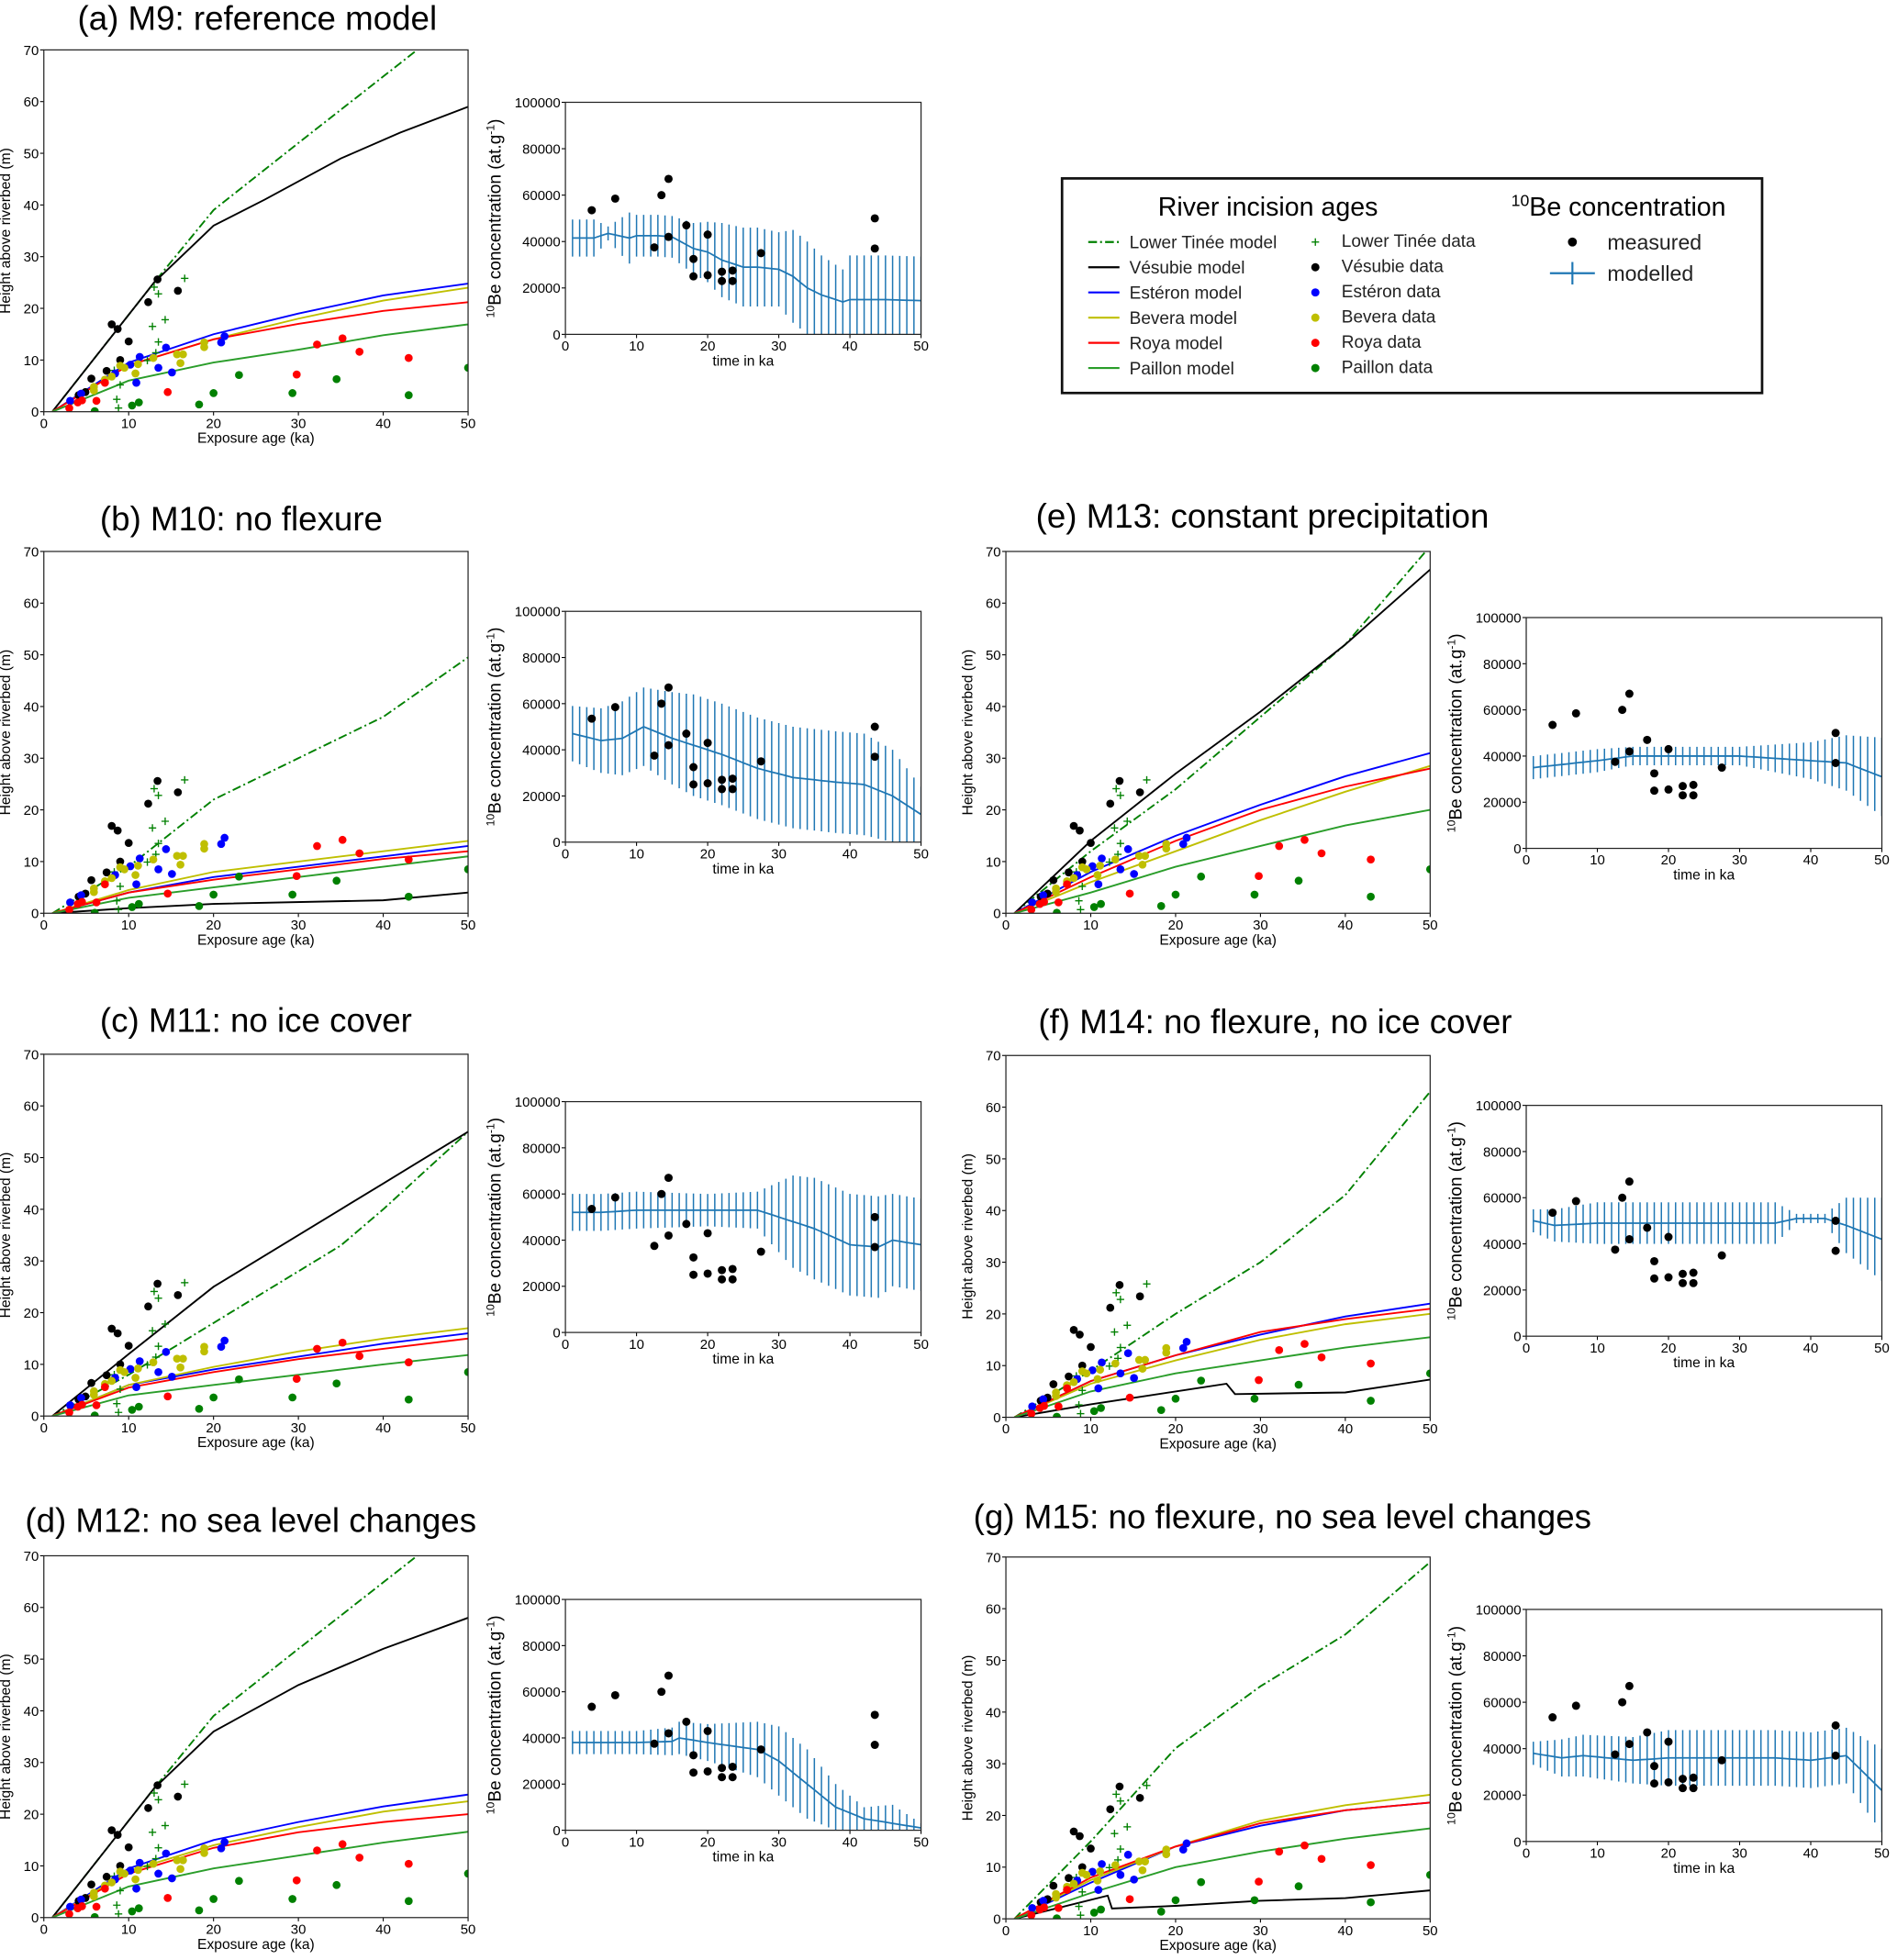 This screenshot has width=1897, height=1960. I want to click on vesubie-model-line, so click(1222, 1398).